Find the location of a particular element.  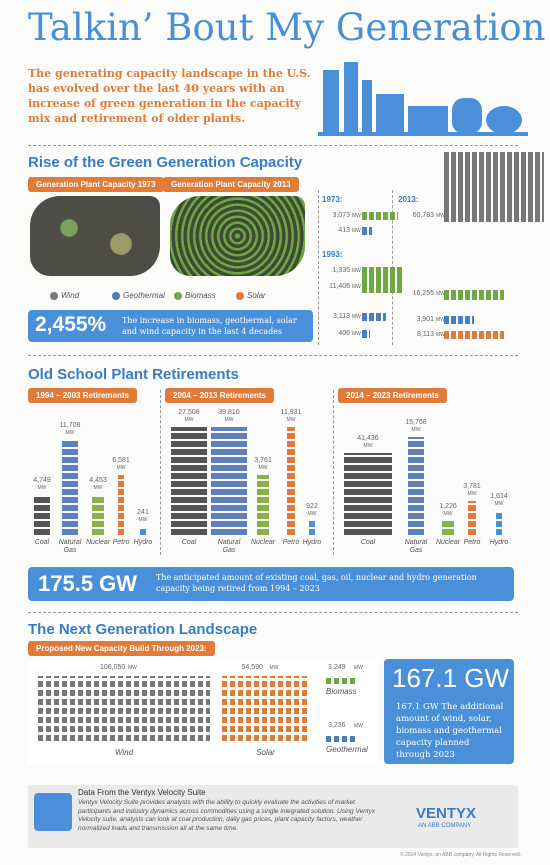

stat-number: 3,073 is located at coordinates (341, 215).